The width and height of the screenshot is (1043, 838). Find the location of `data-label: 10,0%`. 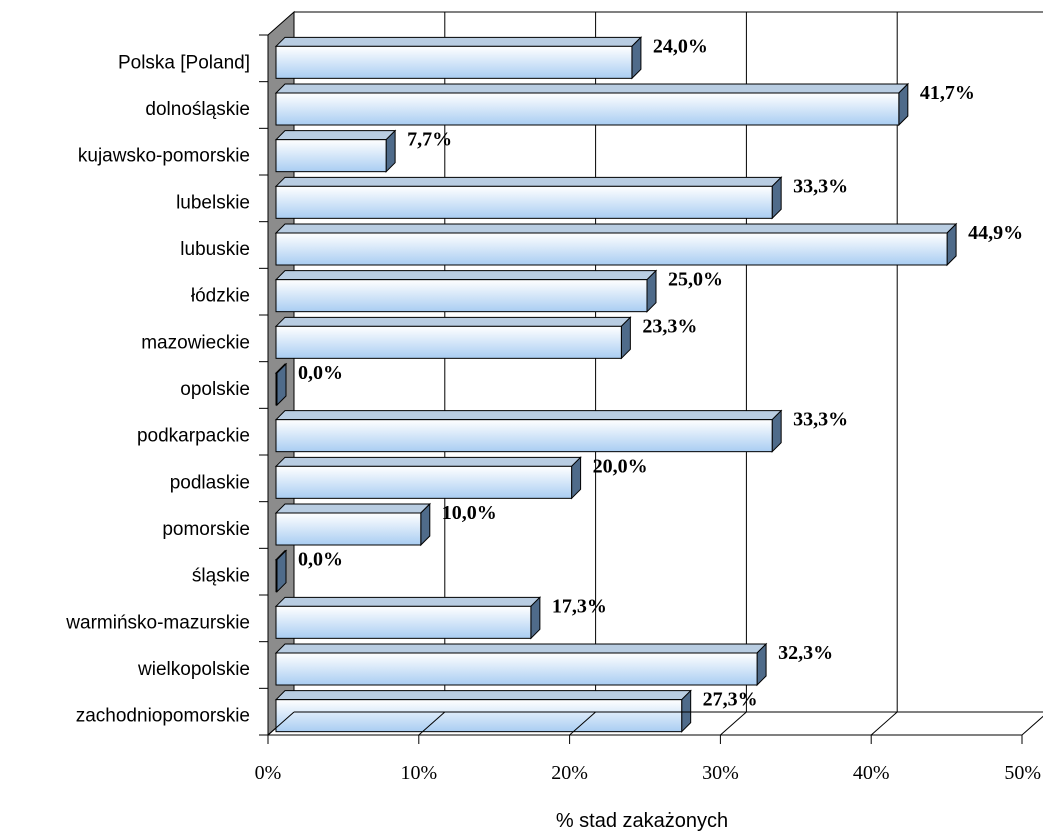

data-label: 10,0% is located at coordinates (469, 513).